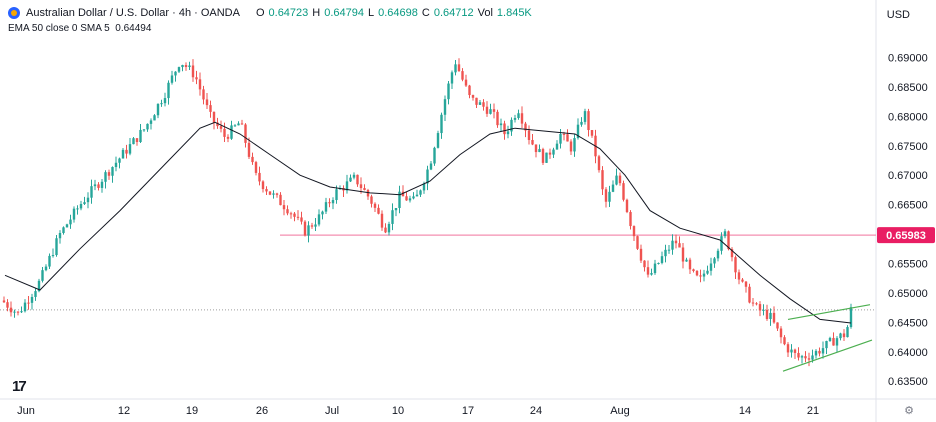 The width and height of the screenshot is (936, 422). What do you see at coordinates (316, 13) in the screenshot?
I see `high-label: H` at bounding box center [316, 13].